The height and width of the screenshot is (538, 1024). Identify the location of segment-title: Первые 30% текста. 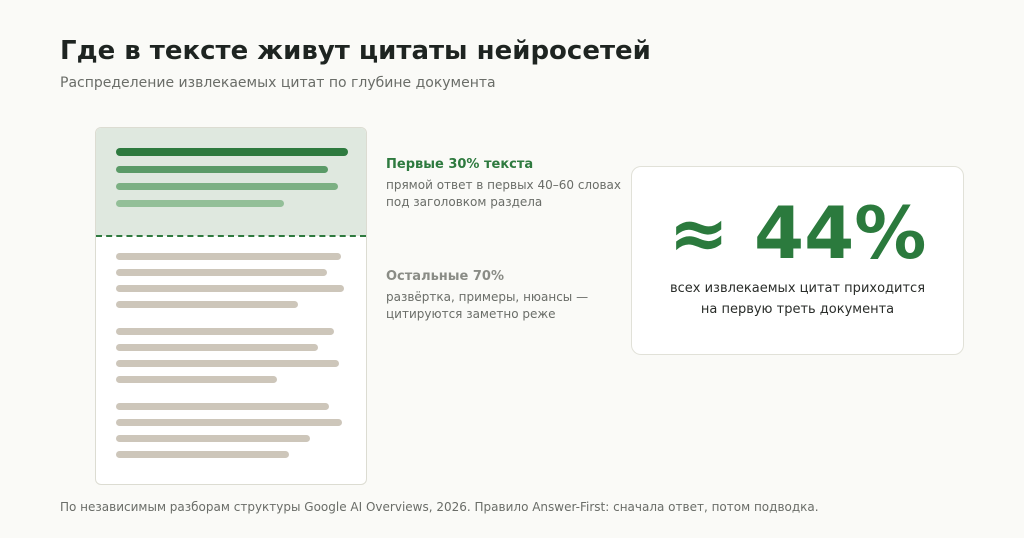
(460, 164).